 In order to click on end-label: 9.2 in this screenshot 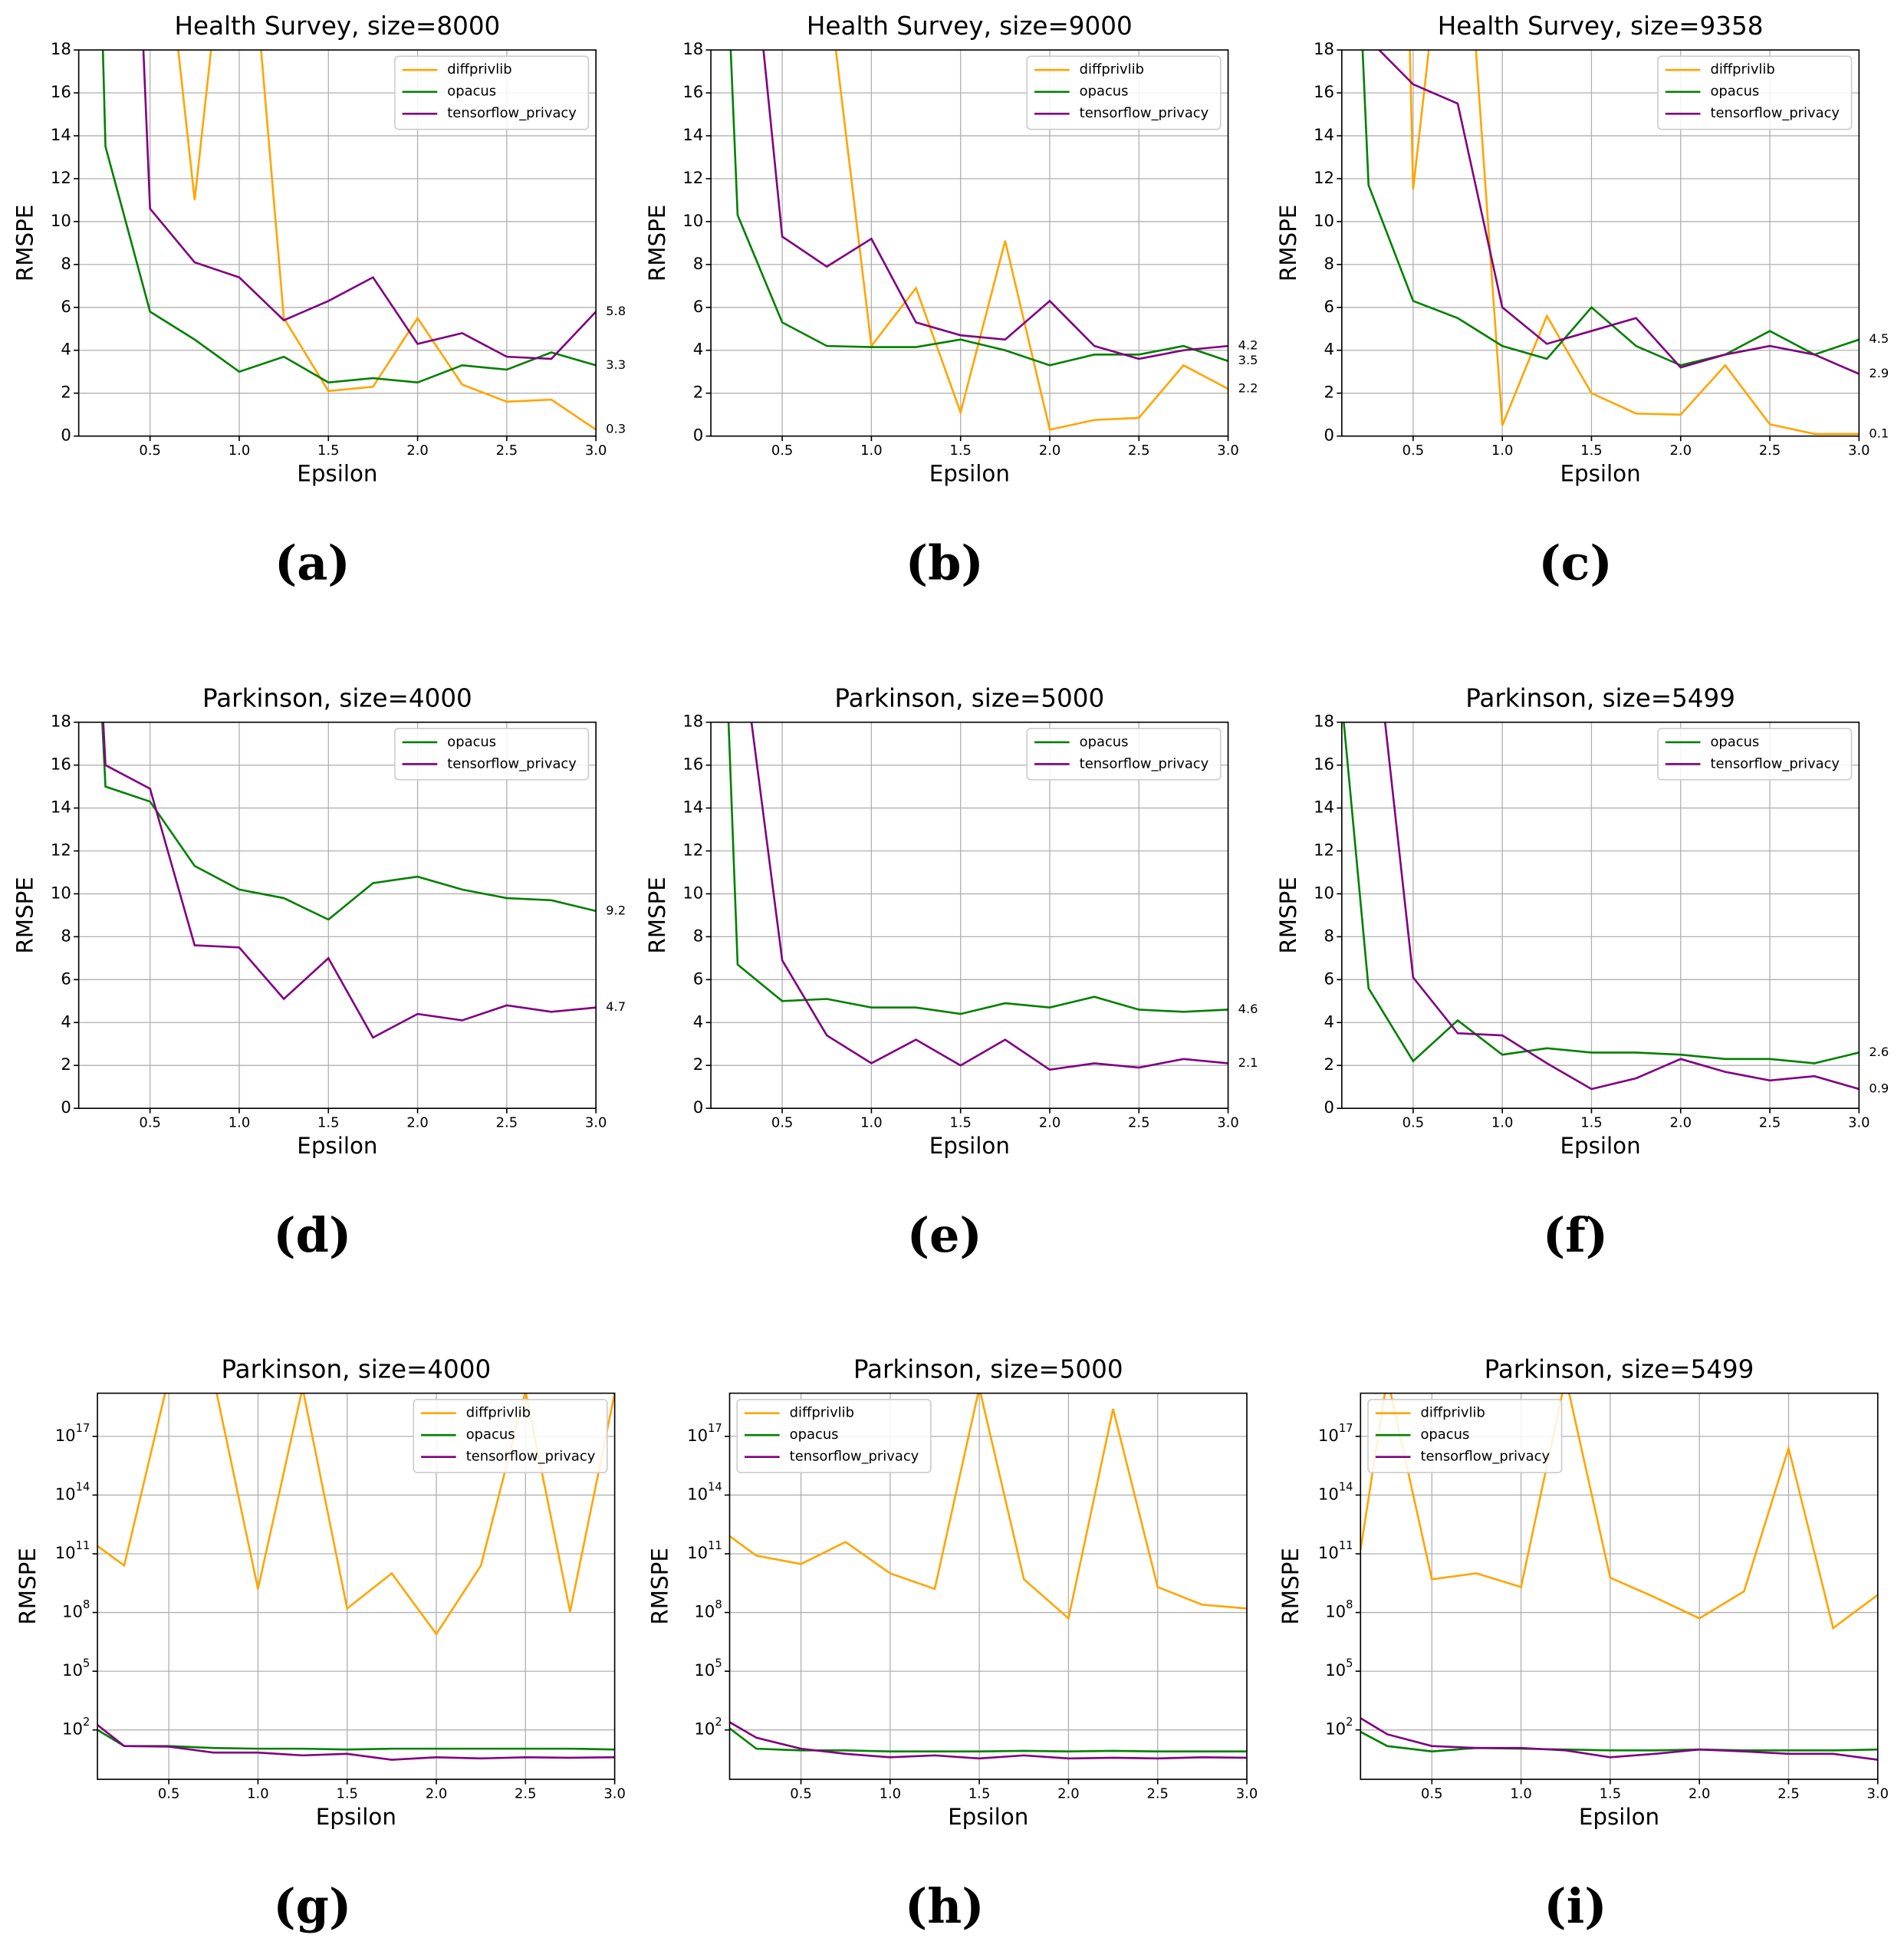, I will do `click(616, 910)`.